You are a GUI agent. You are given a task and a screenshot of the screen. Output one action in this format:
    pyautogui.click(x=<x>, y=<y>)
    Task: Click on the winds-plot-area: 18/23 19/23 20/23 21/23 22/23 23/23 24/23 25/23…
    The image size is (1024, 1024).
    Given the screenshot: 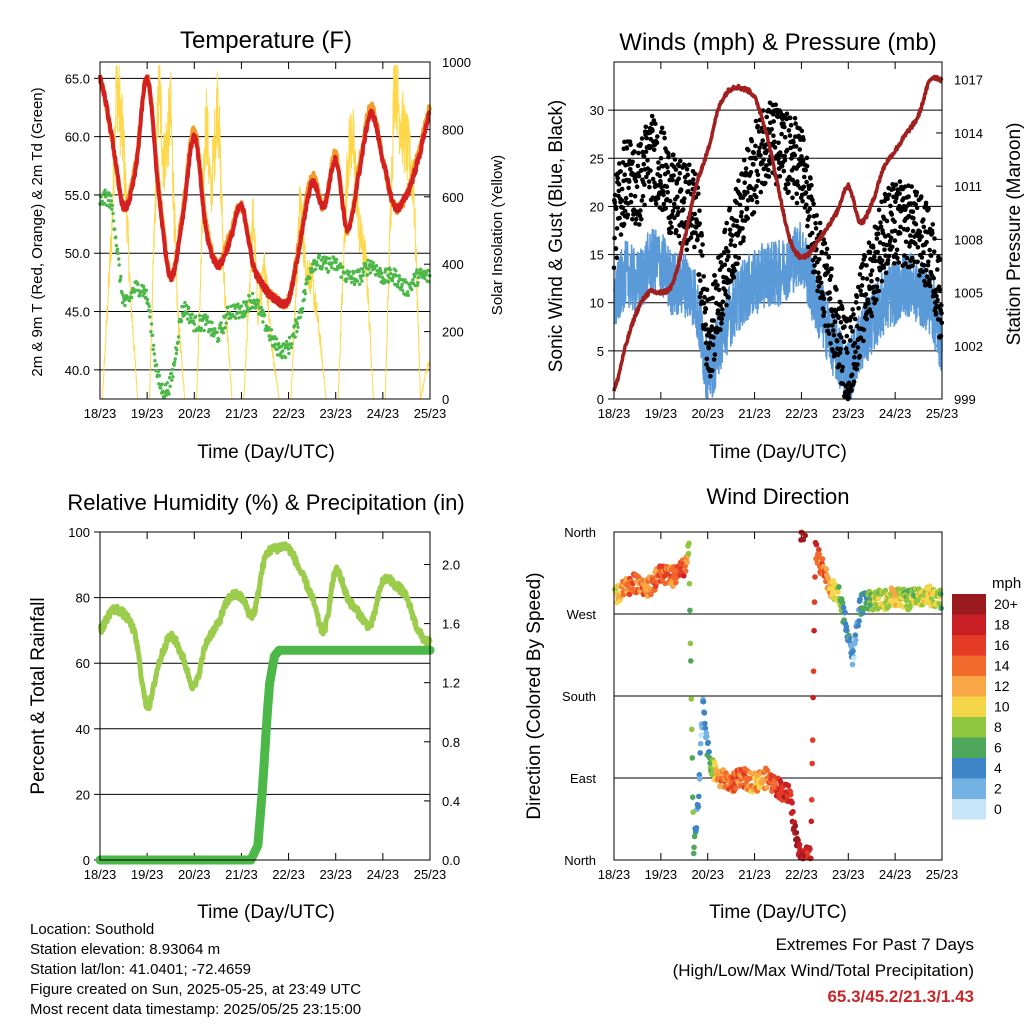 What is the action you would take?
    pyautogui.click(x=786, y=241)
    